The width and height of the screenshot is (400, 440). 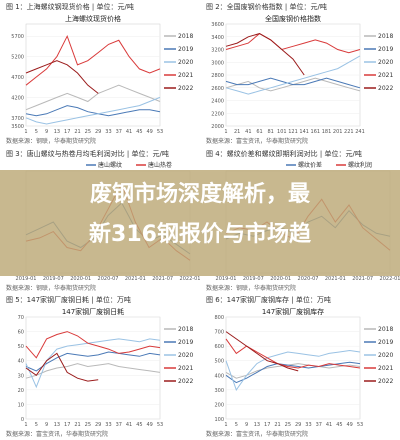 I want to click on y-tick-label: 600, so click(x=219, y=347).